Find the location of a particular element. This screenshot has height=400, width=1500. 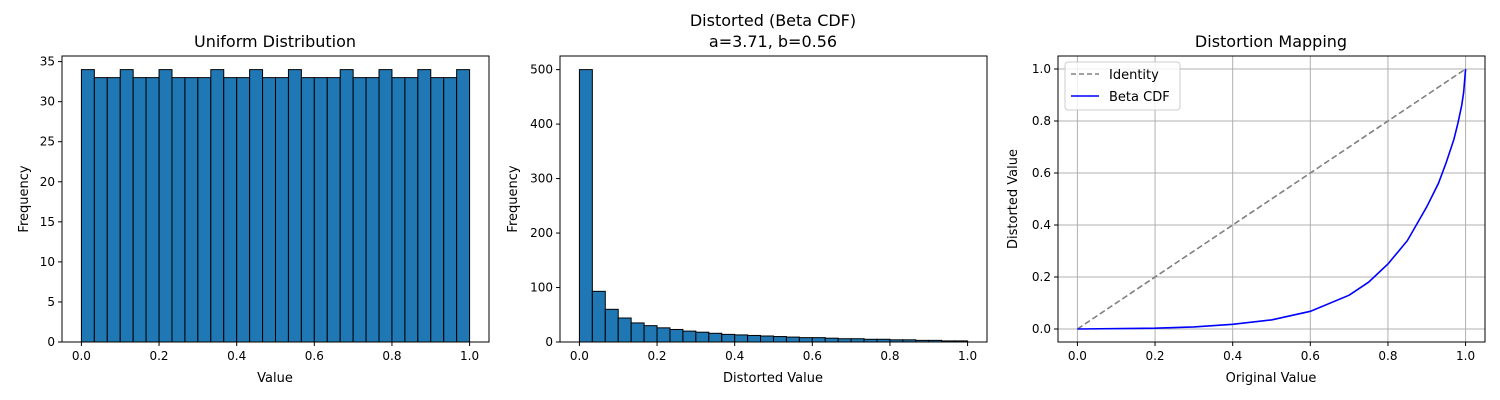

y-tick-label: 25 is located at coordinates (47, 142).